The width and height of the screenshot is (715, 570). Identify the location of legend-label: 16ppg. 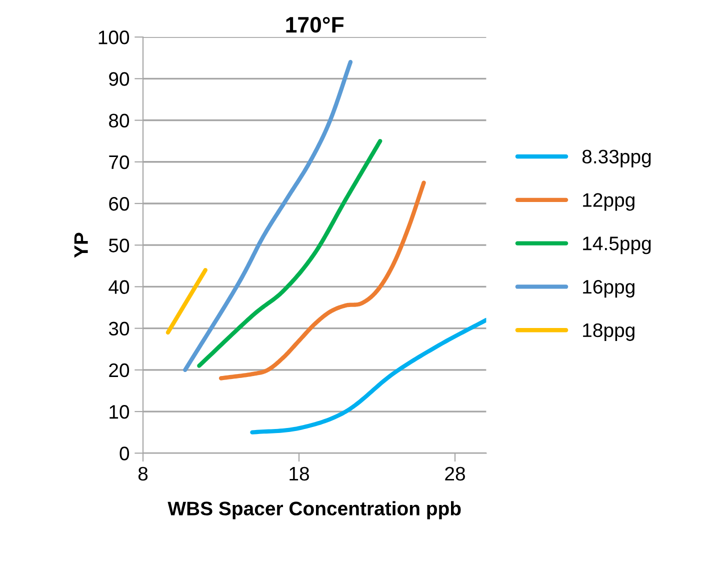
(608, 289).